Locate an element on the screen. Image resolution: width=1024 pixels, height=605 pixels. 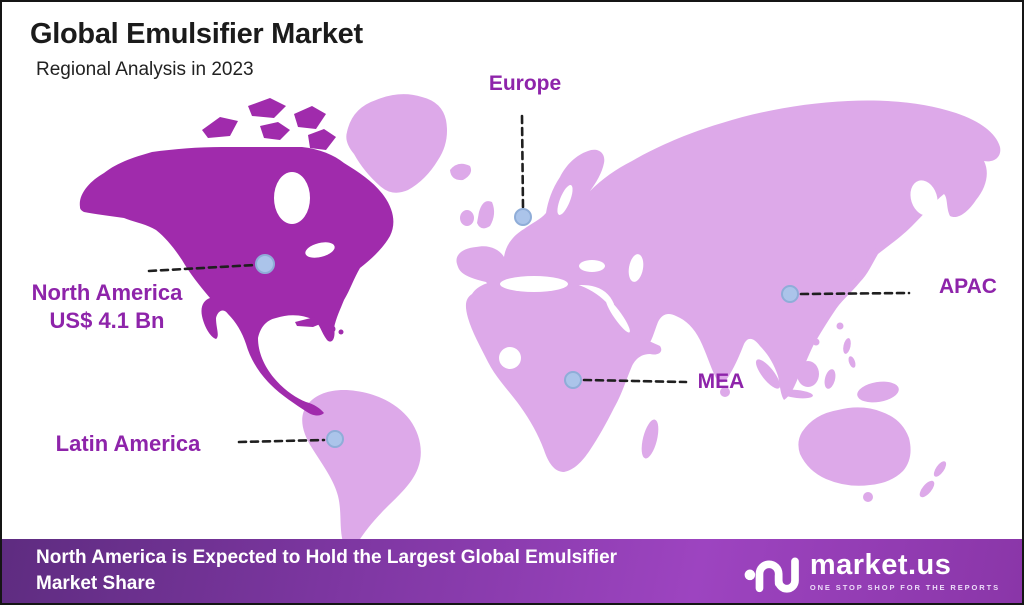
mediterranean-sea is located at coordinates (534, 284).